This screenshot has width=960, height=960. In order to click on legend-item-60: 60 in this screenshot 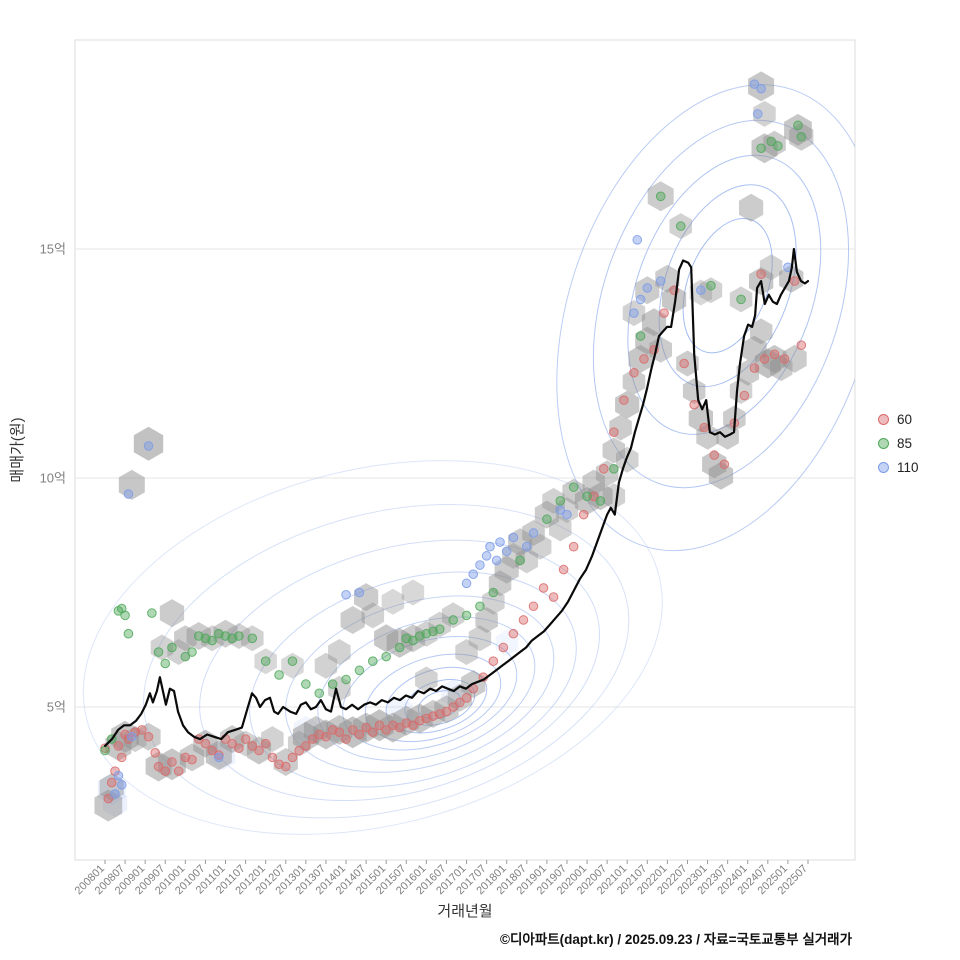, I will do `click(898, 419)`.